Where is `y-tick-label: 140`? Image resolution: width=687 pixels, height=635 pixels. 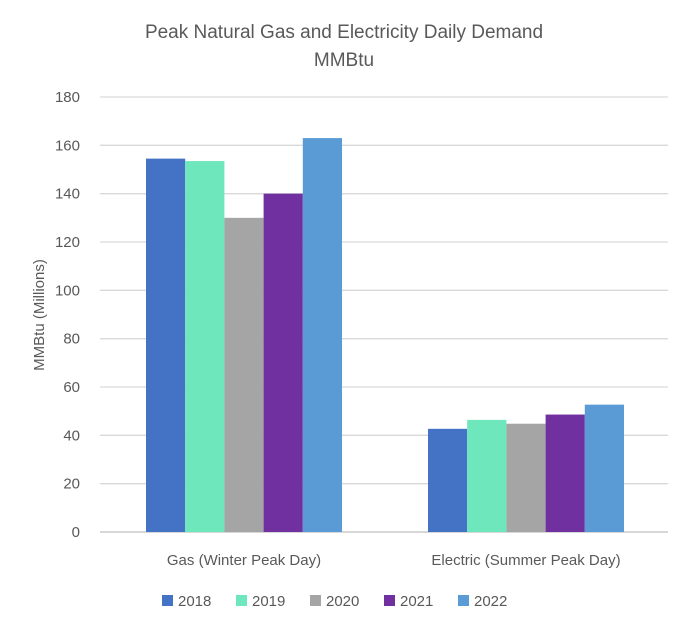 y-tick-label: 140 is located at coordinates (67, 194).